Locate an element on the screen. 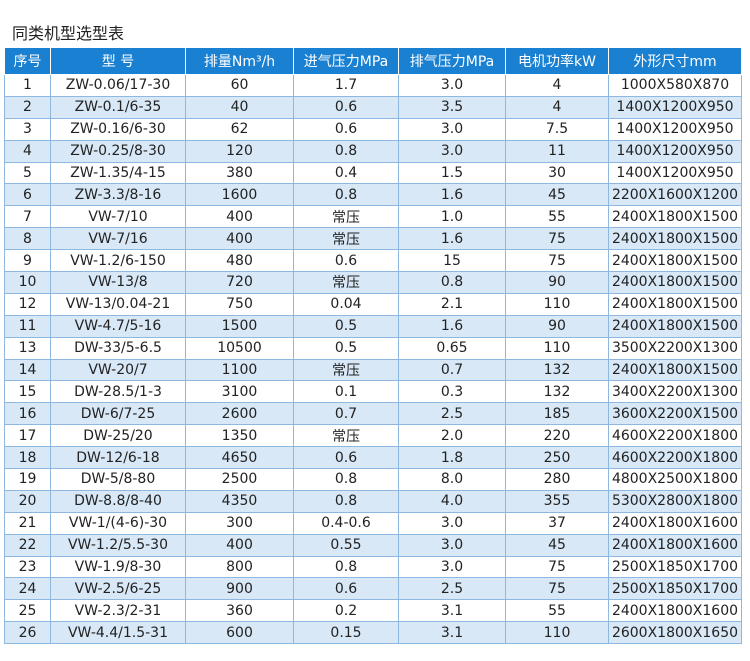  table-cell: VW-4.7/5-16 is located at coordinates (118, 326).